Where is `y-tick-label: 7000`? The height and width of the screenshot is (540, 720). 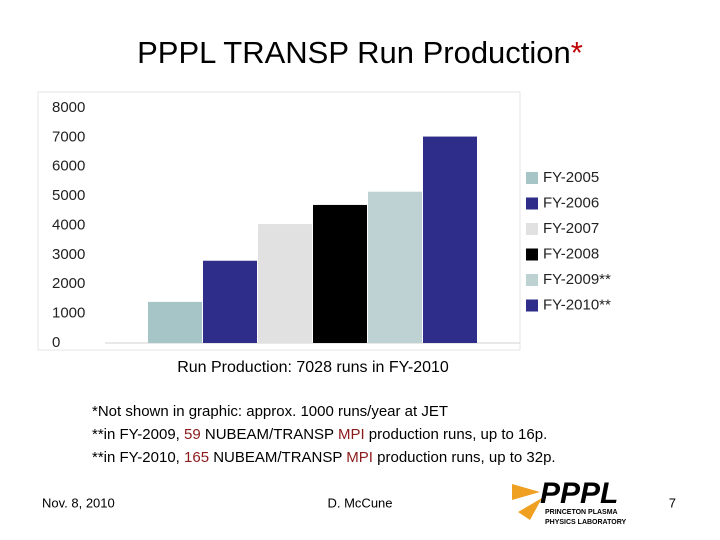
y-tick-label: 7000 is located at coordinates (68, 136).